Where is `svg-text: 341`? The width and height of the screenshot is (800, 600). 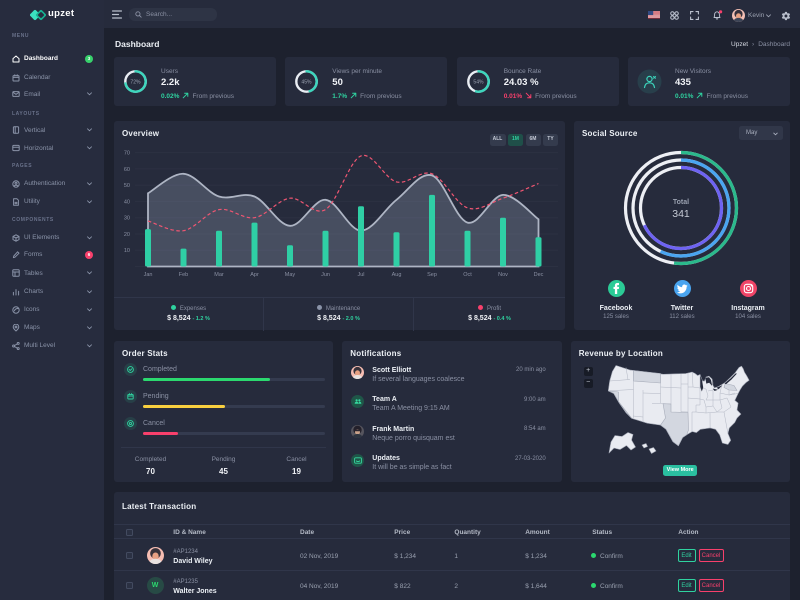
svg-text: 341 is located at coordinates (681, 214).